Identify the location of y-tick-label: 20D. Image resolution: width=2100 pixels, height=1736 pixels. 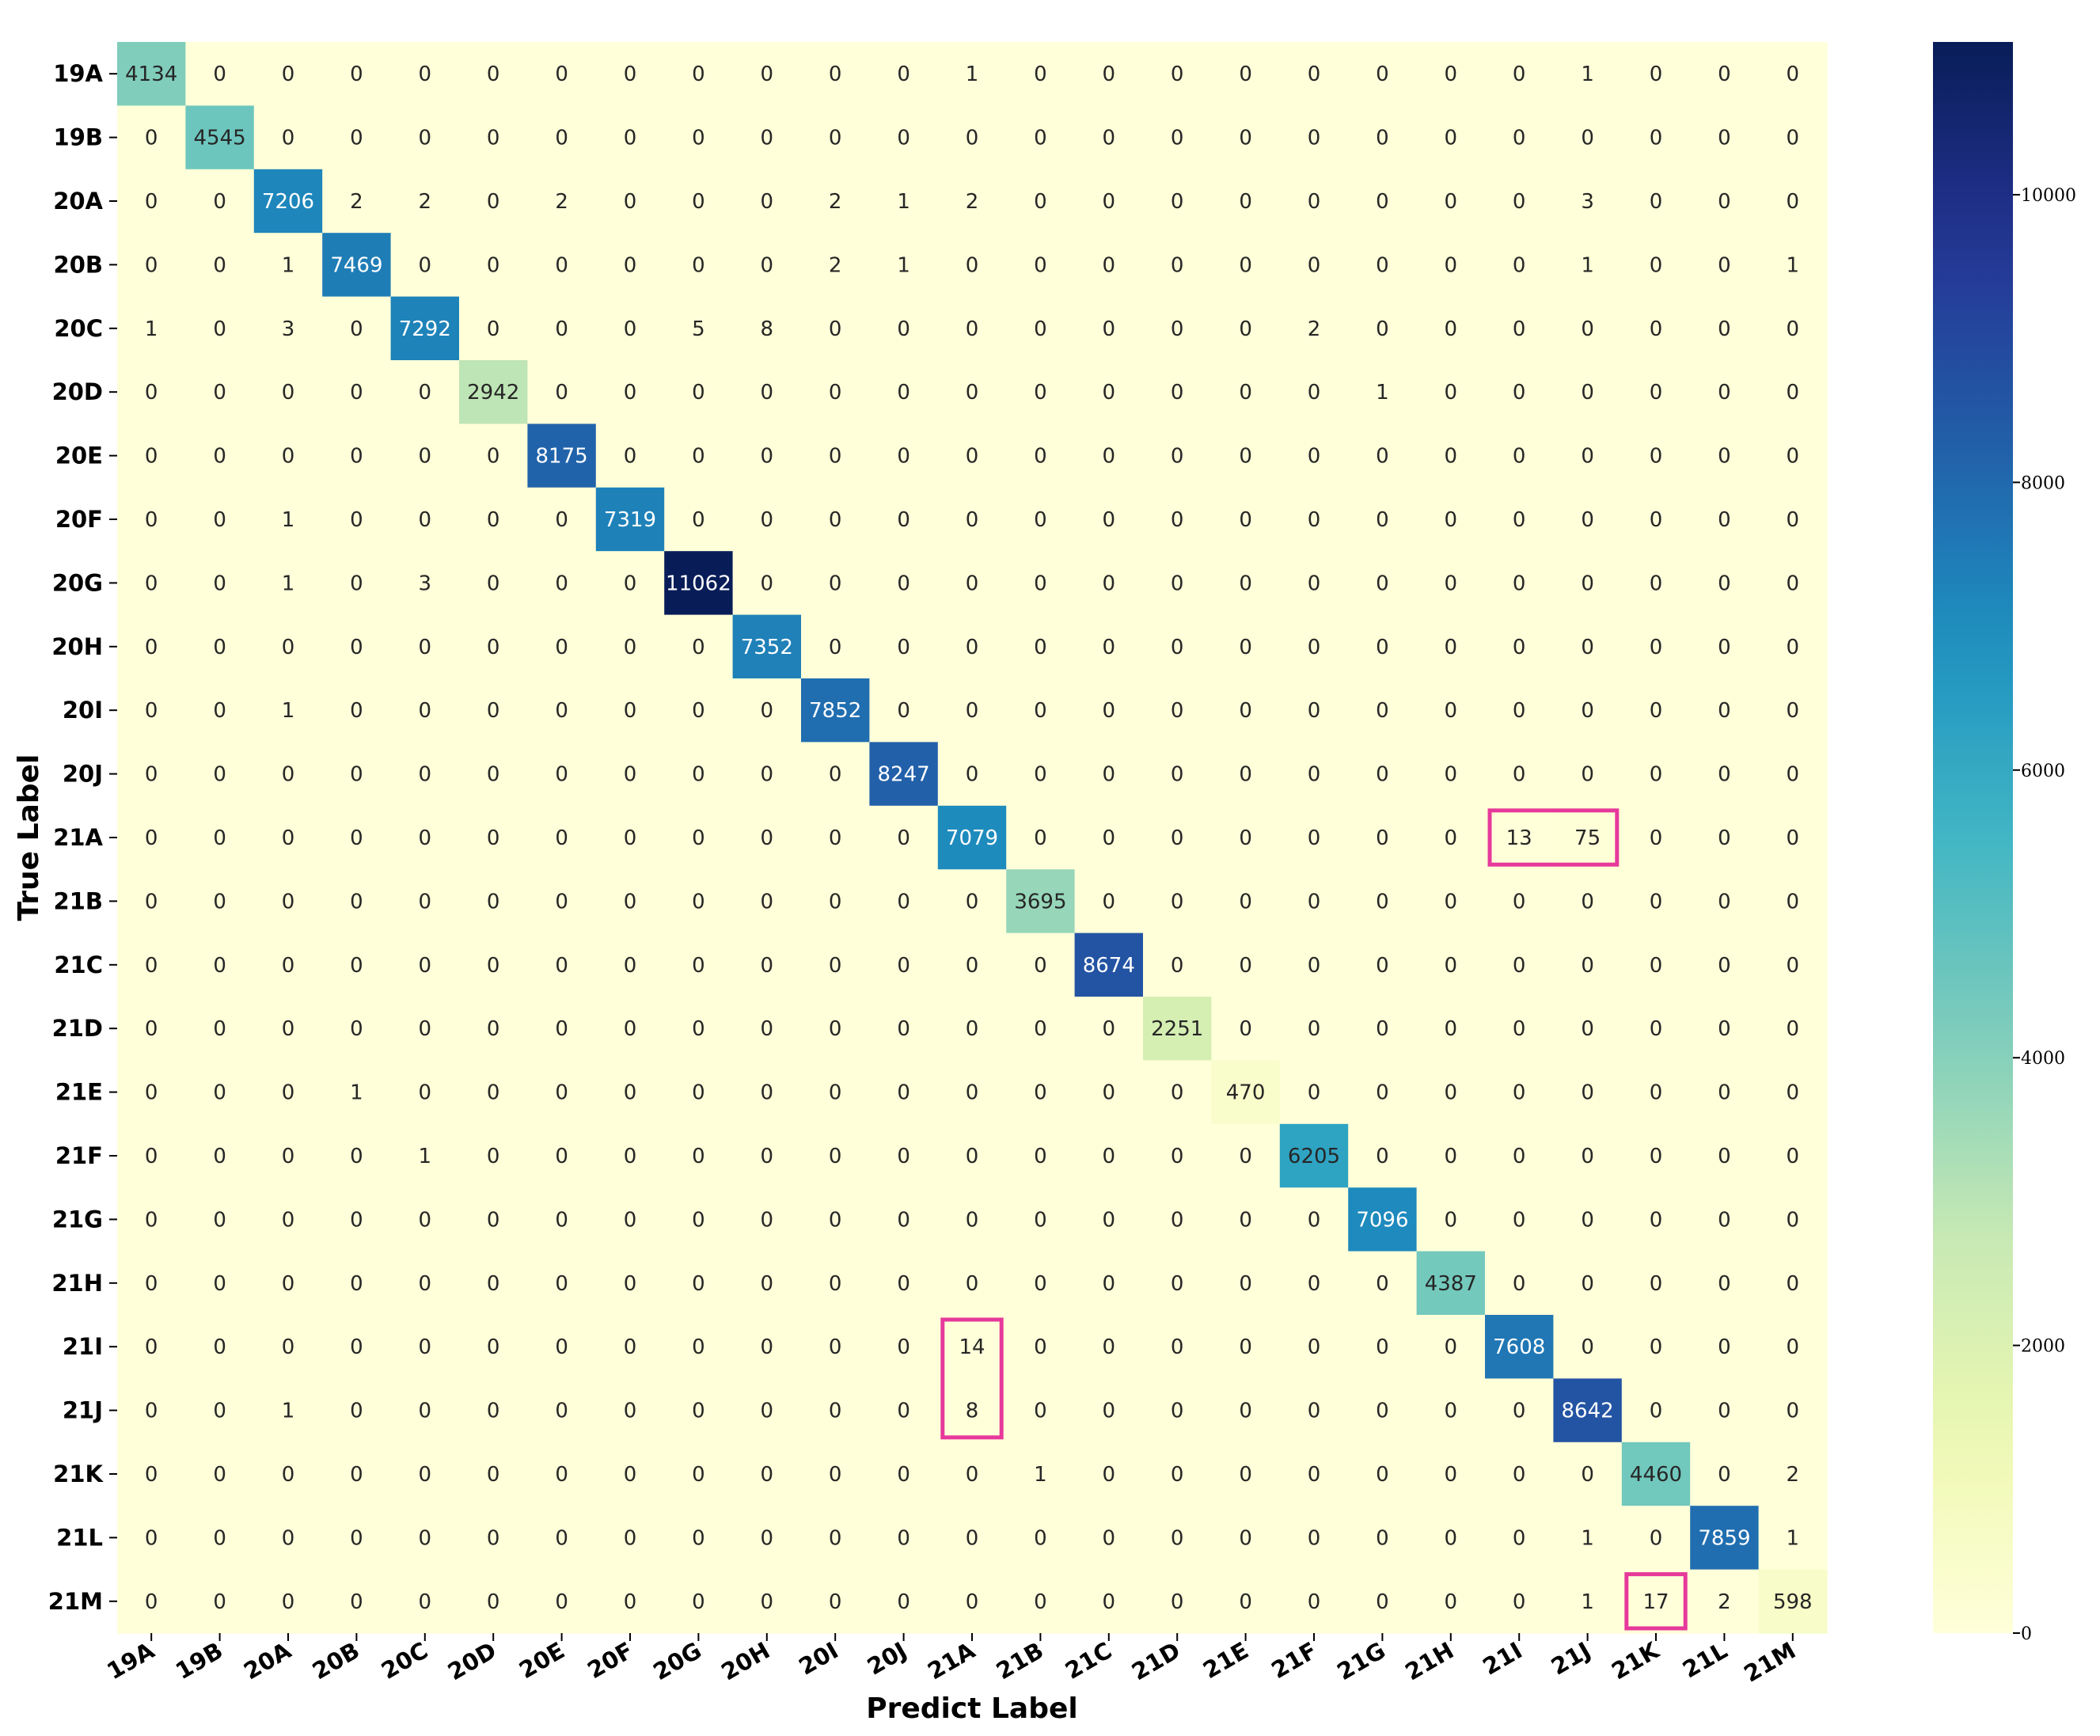
(77, 391).